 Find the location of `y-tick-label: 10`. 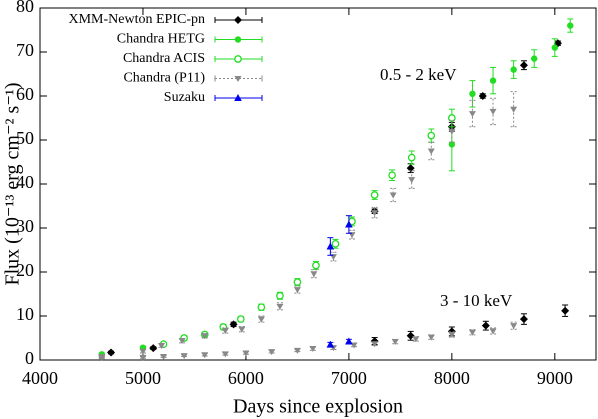

y-tick-label: 10 is located at coordinates (25, 314).